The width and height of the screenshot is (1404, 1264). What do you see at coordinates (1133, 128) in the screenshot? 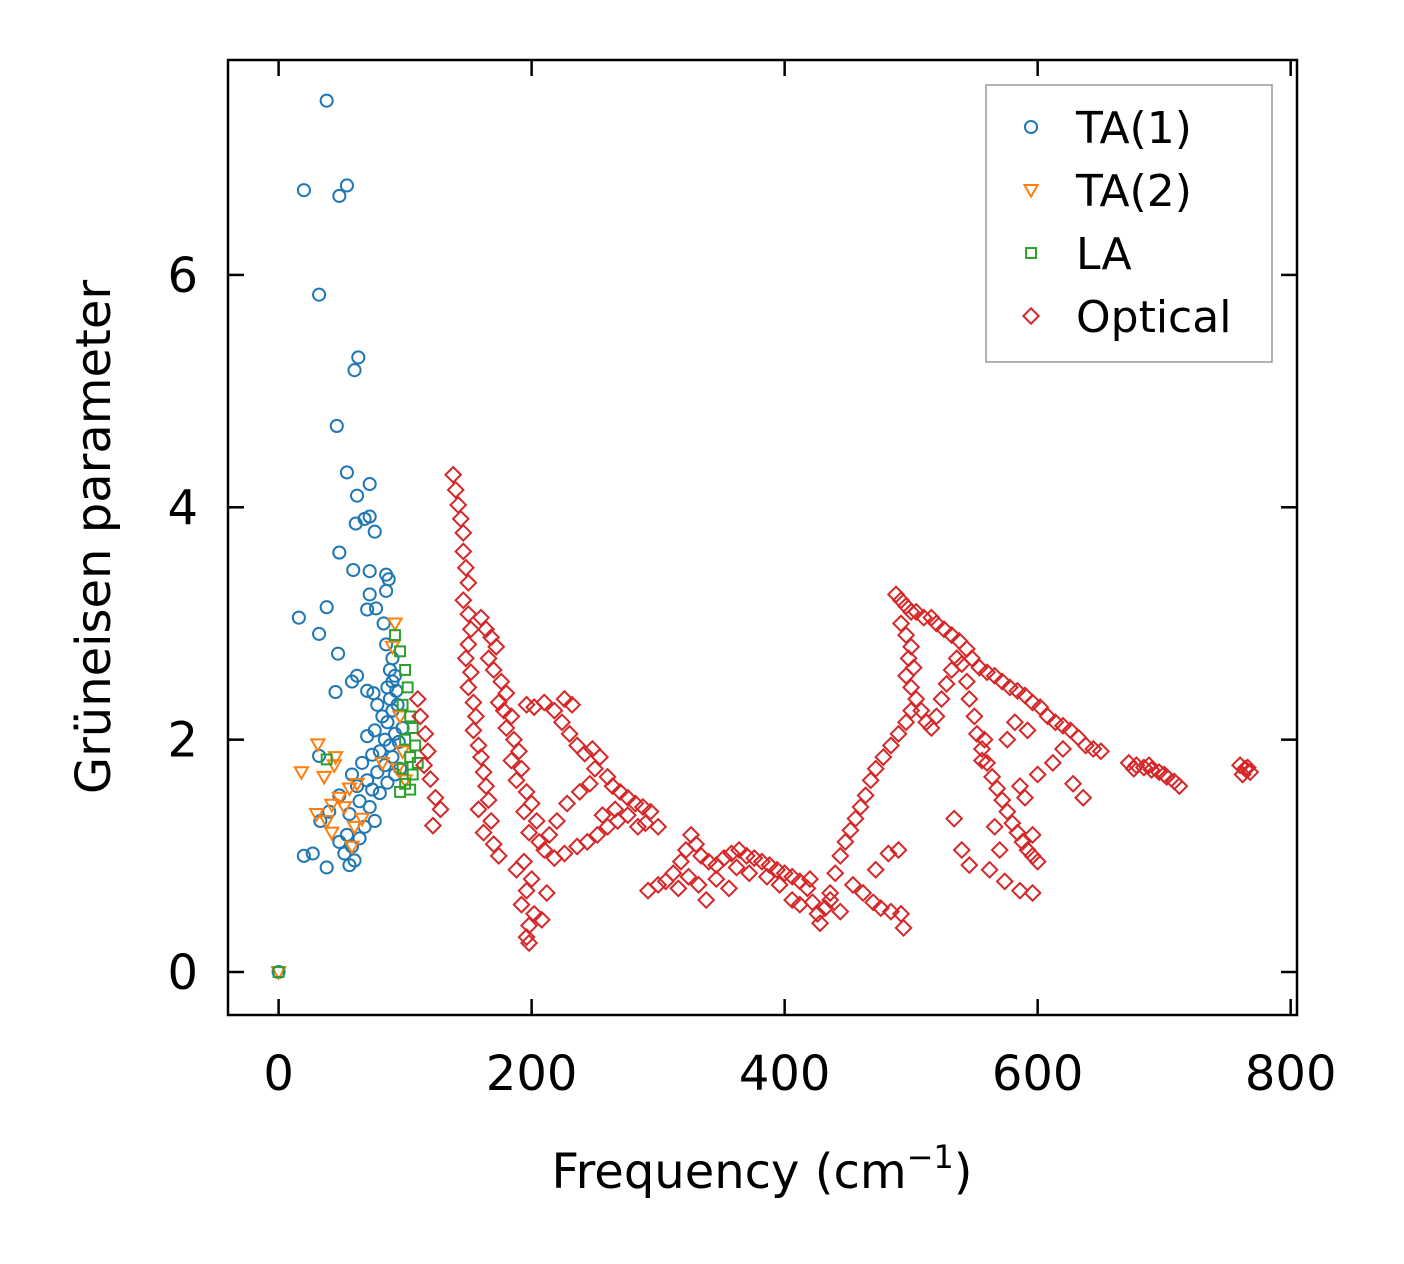
I see `legend-label-ta-1: TA(1)` at bounding box center [1133, 128].